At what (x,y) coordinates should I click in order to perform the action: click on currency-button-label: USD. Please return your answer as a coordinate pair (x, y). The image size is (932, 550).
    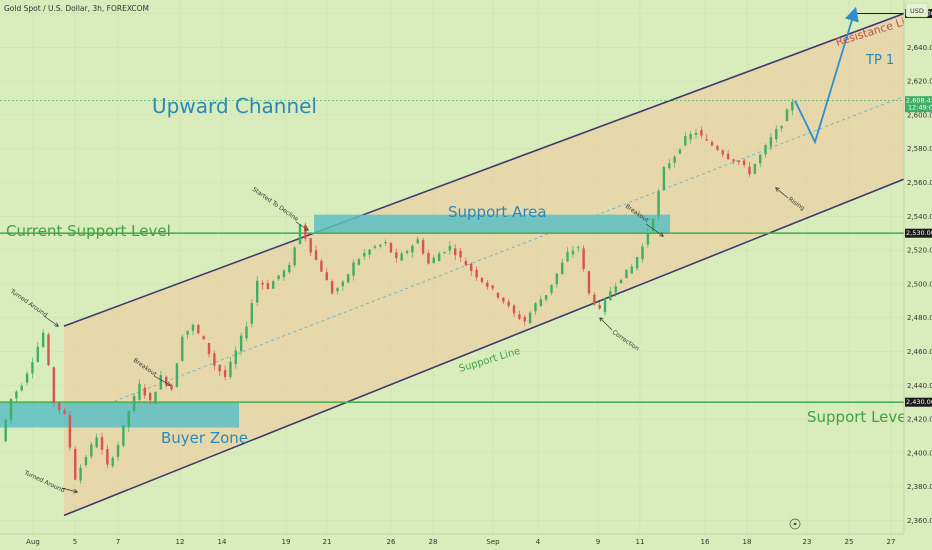
    Looking at the image, I should click on (917, 11).